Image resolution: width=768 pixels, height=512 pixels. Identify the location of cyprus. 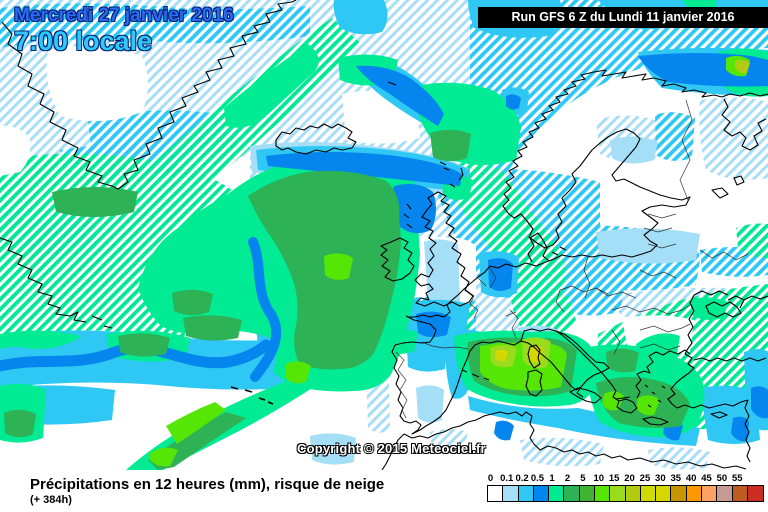
(719, 415).